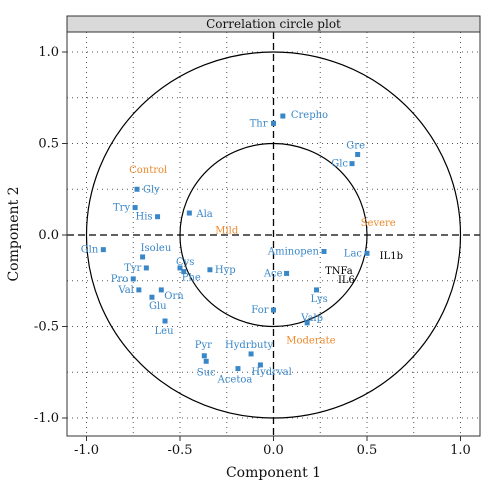 The height and width of the screenshot is (500, 498). What do you see at coordinates (120, 279) in the screenshot?
I see `metabolite-label: Pro` at bounding box center [120, 279].